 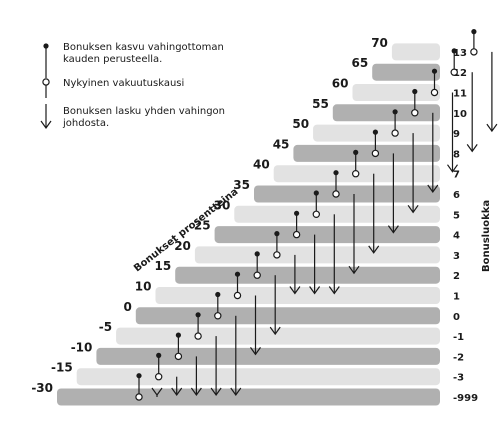 I want to click on percent-label: -5, so click(x=105, y=327).